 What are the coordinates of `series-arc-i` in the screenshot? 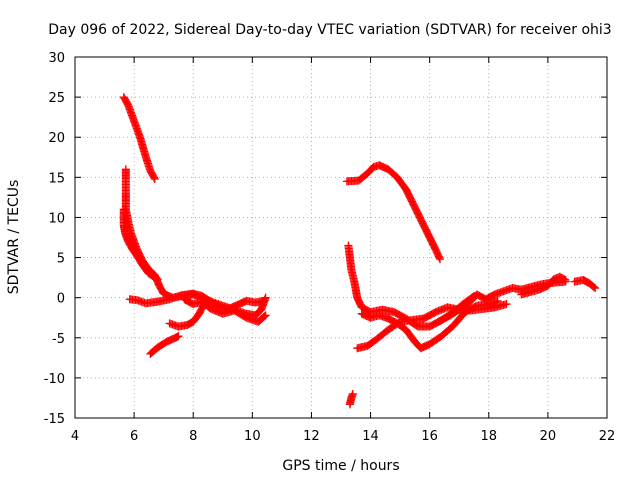 It's located at (429, 324).